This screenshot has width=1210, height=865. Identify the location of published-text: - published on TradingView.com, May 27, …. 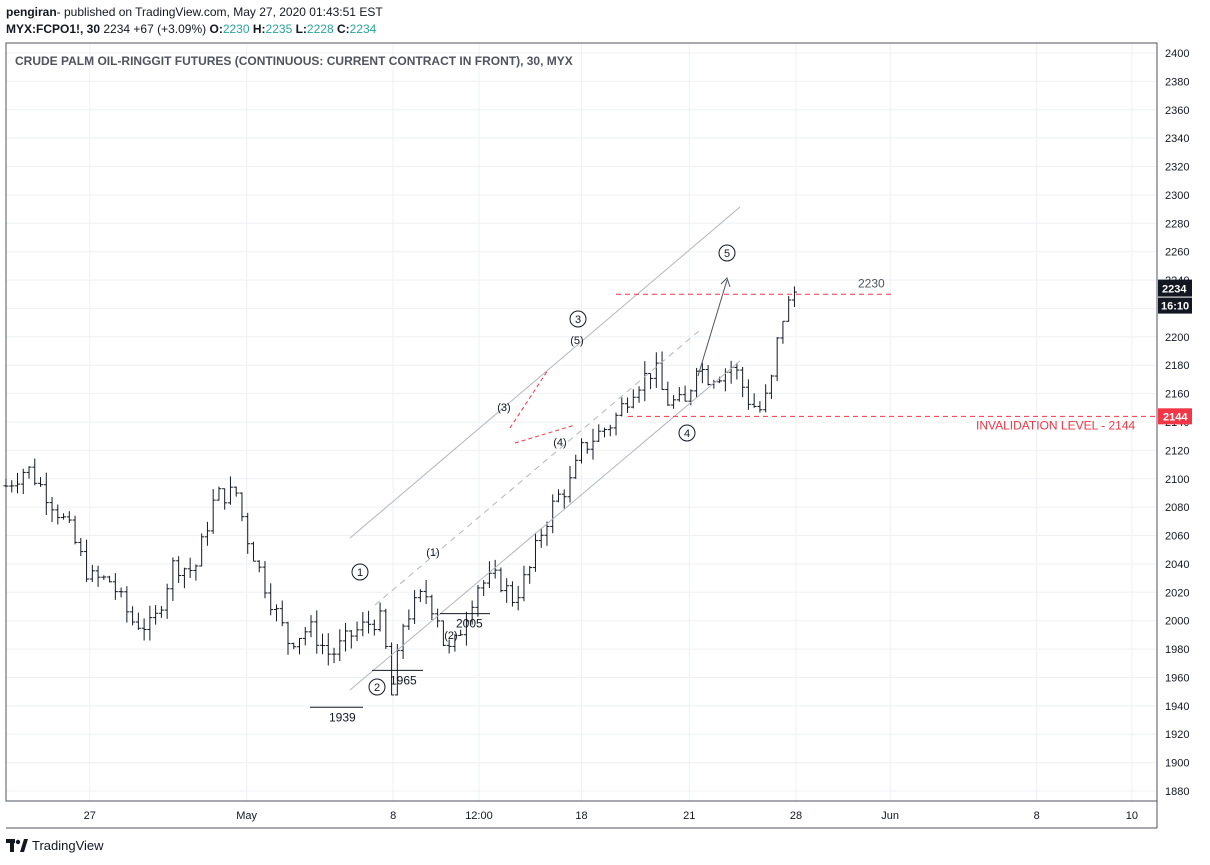
(219, 12).